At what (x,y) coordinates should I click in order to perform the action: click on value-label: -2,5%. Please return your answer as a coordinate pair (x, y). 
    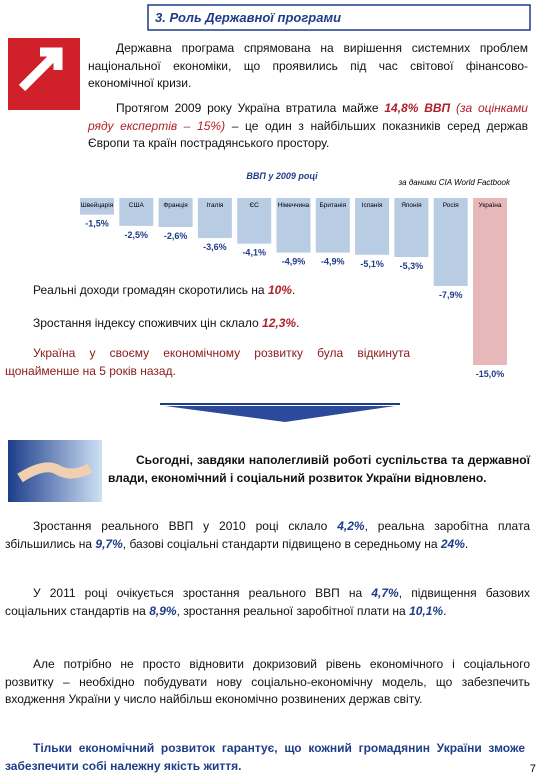
    Looking at the image, I should click on (137, 235).